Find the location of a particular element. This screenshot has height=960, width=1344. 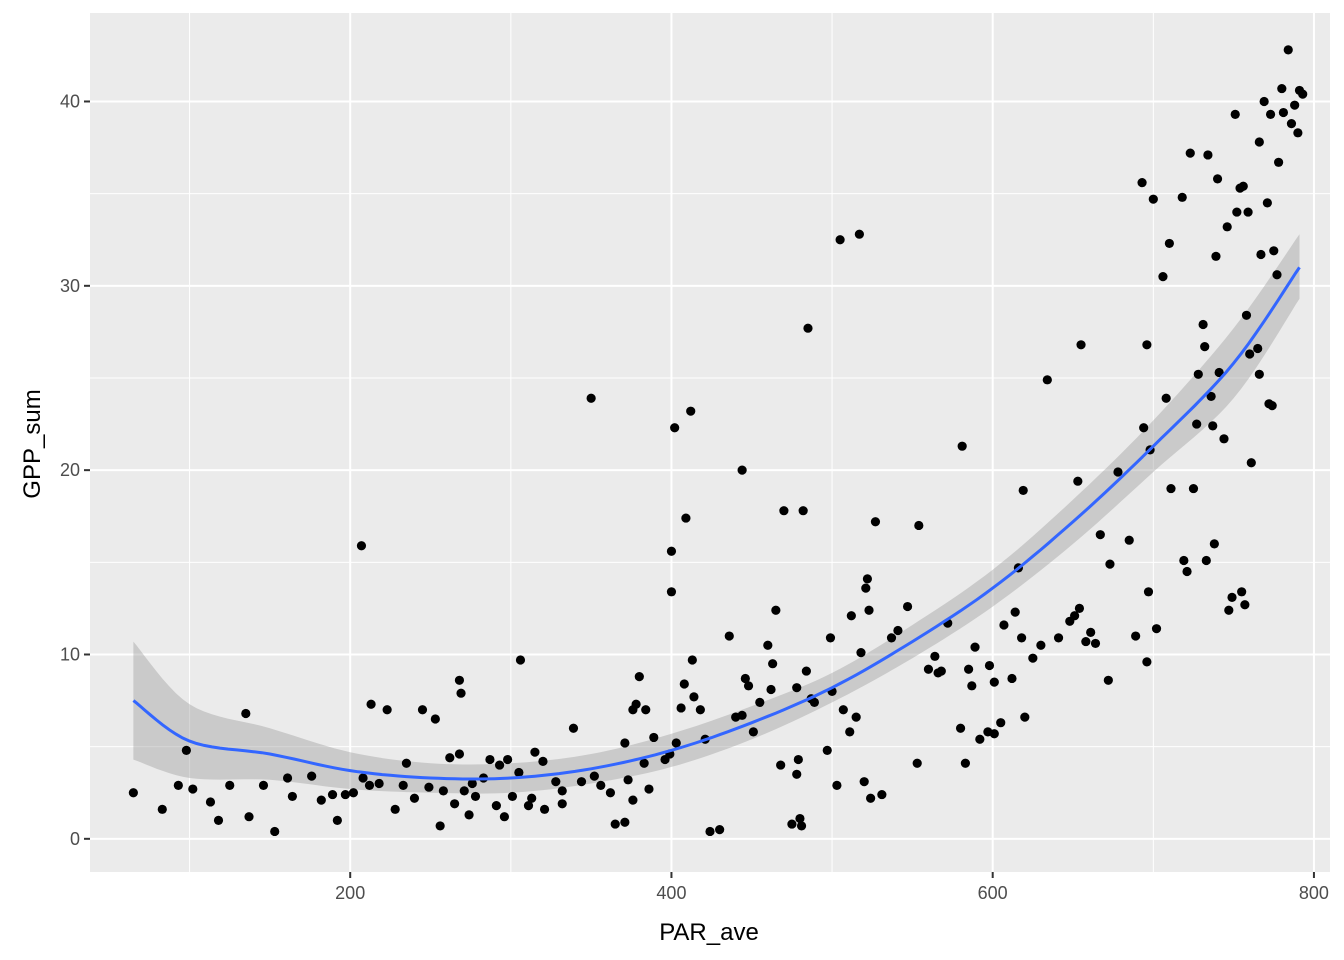

x-tick-label: 600 is located at coordinates (993, 893).